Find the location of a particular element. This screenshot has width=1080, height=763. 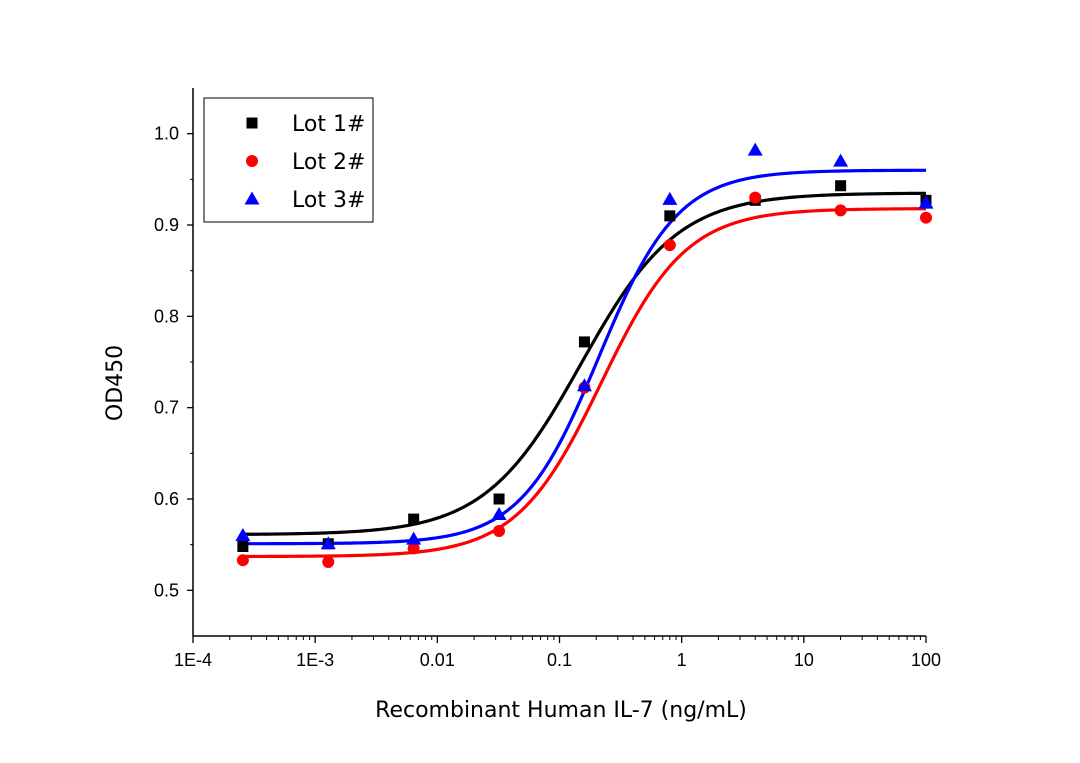

legend-label: Lot 3# is located at coordinates (328, 200).